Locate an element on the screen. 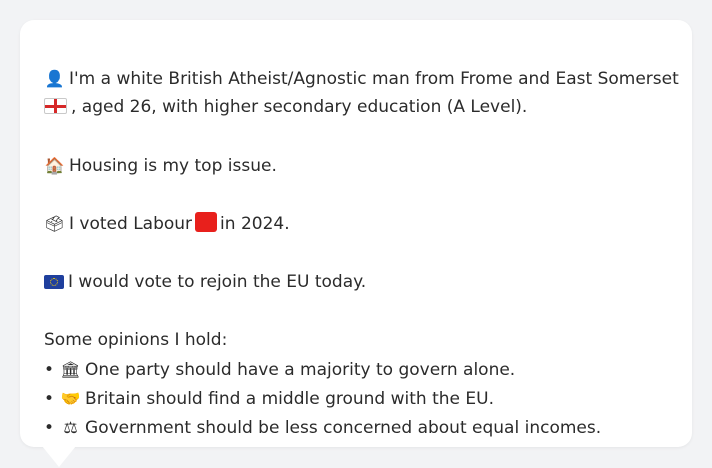 The height and width of the screenshot is (468, 712). opinions-heading: Some opinions I hold: is located at coordinates (136, 340).